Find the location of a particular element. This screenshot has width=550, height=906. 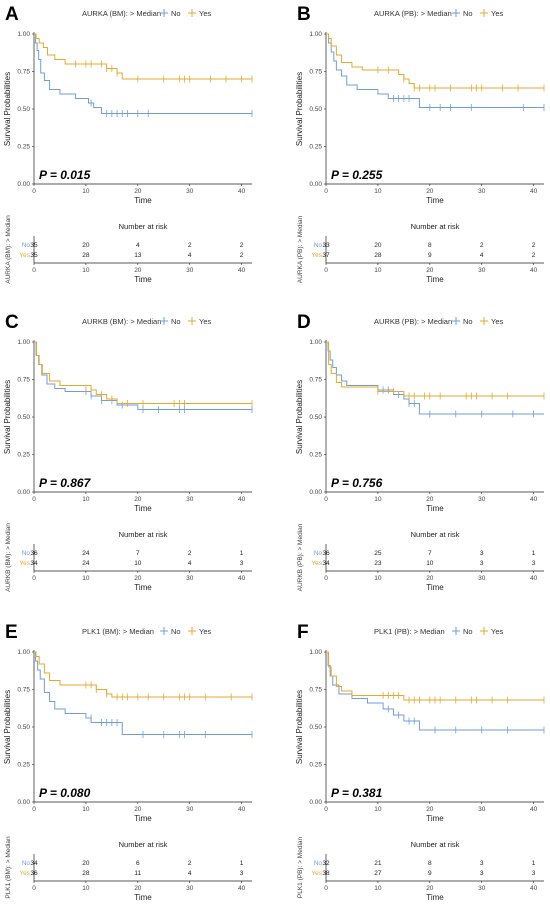

legend: AURKA (PB): > Median No Yes is located at coordinates (438, 13).